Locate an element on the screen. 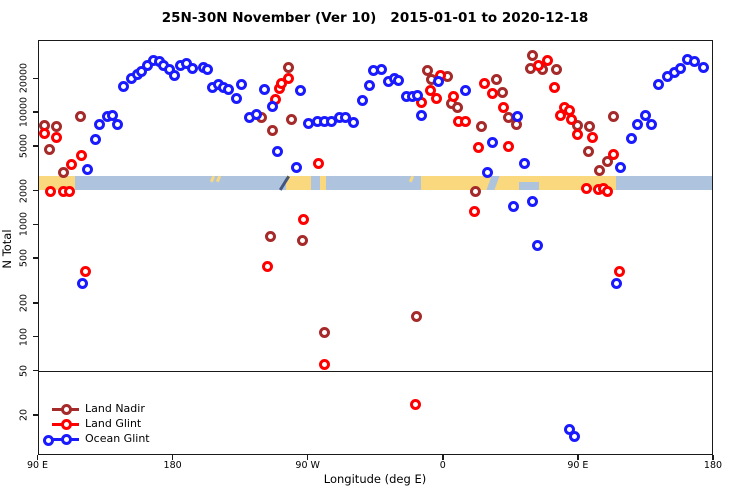 The width and height of the screenshot is (750, 500). y-tick-label: 100 is located at coordinates (23, 336).